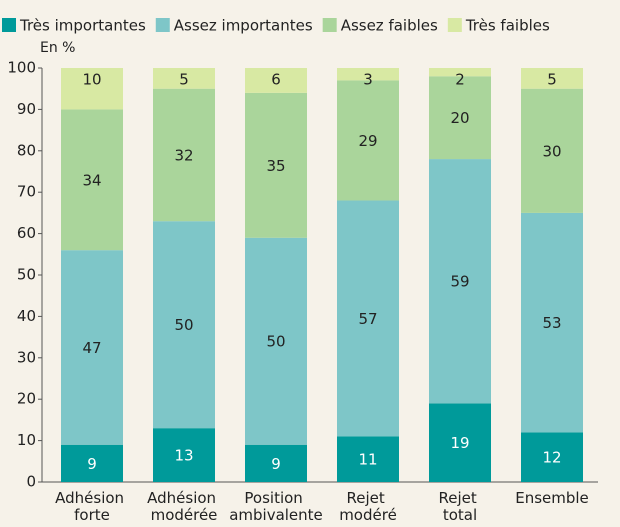  Describe the element at coordinates (368, 506) in the screenshot. I see `x-tick-label: Rejet modéré` at that location.